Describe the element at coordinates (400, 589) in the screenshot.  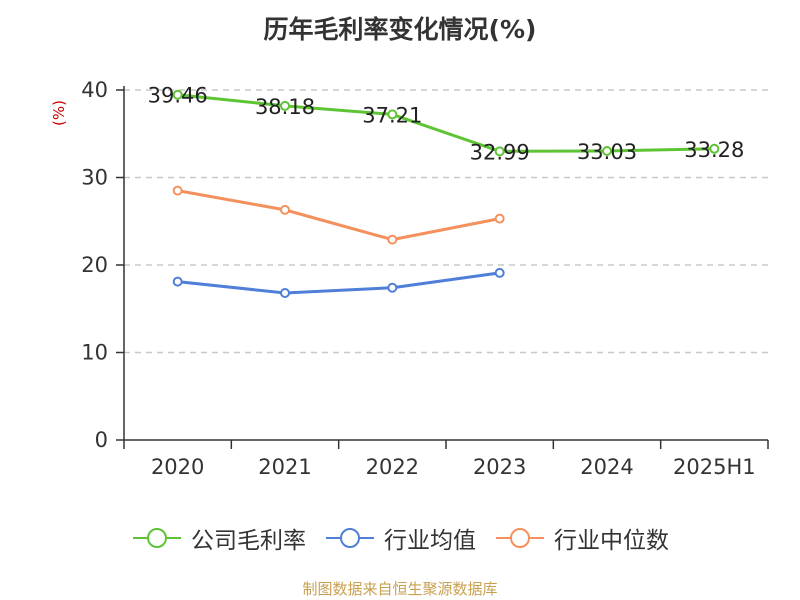
I see `source-note: 制图数据来自恒生聚源数据库` at that location.